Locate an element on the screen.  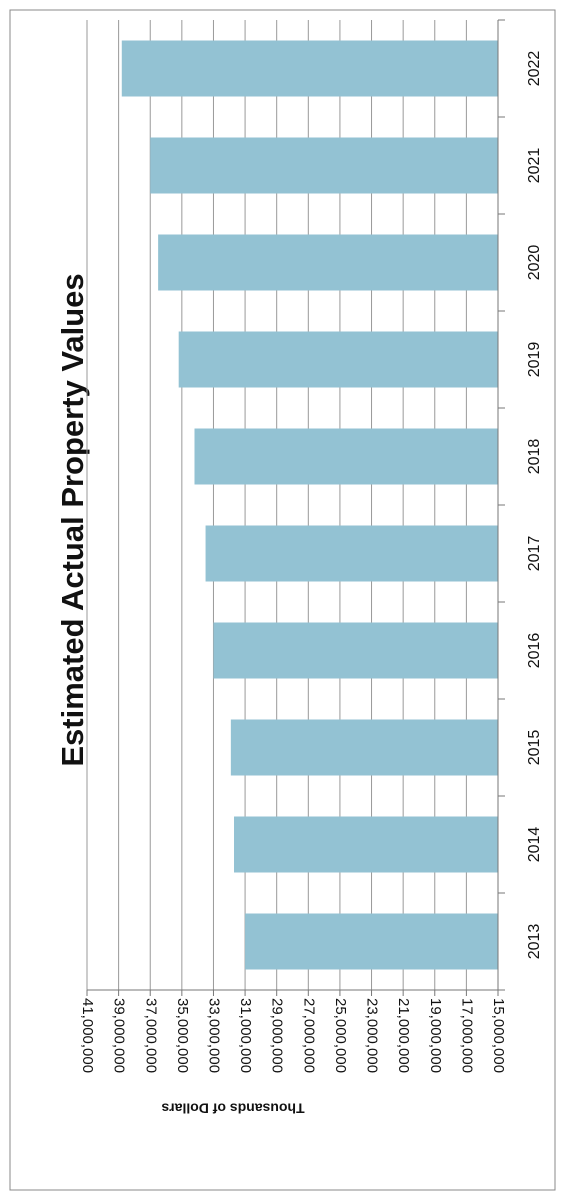
x-tick-label: 2019 is located at coordinates (534, 360).